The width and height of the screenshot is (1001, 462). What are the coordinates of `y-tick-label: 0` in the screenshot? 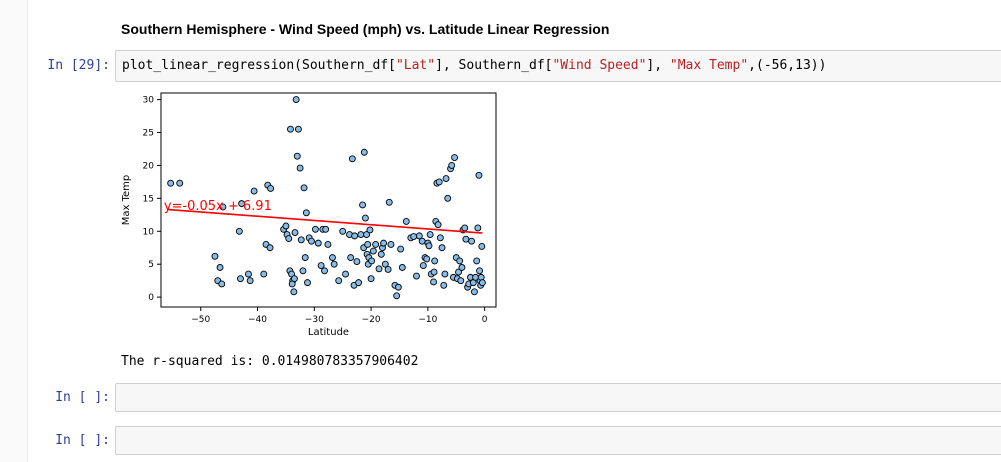 It's located at (151, 298).